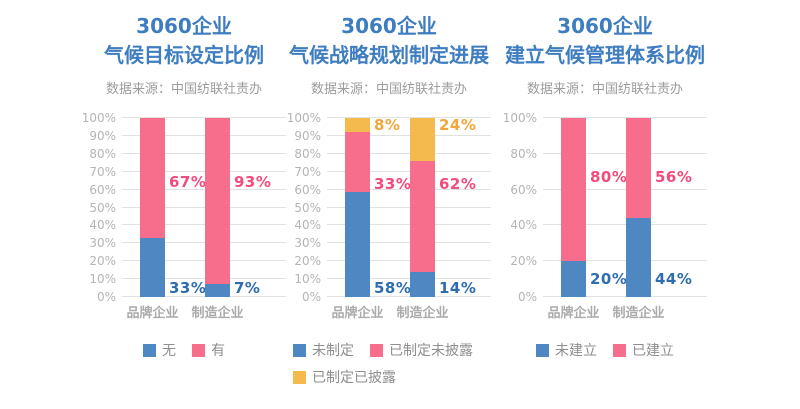  I want to click on value-label-已建立: 80%, so click(609, 177).